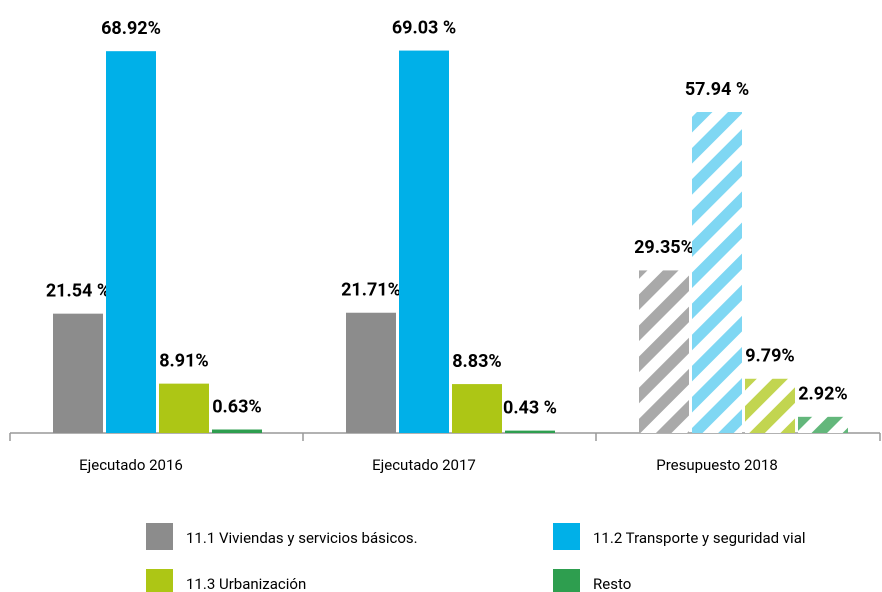  What do you see at coordinates (184, 360) in the screenshot?
I see `value-label: 8.91%` at bounding box center [184, 360].